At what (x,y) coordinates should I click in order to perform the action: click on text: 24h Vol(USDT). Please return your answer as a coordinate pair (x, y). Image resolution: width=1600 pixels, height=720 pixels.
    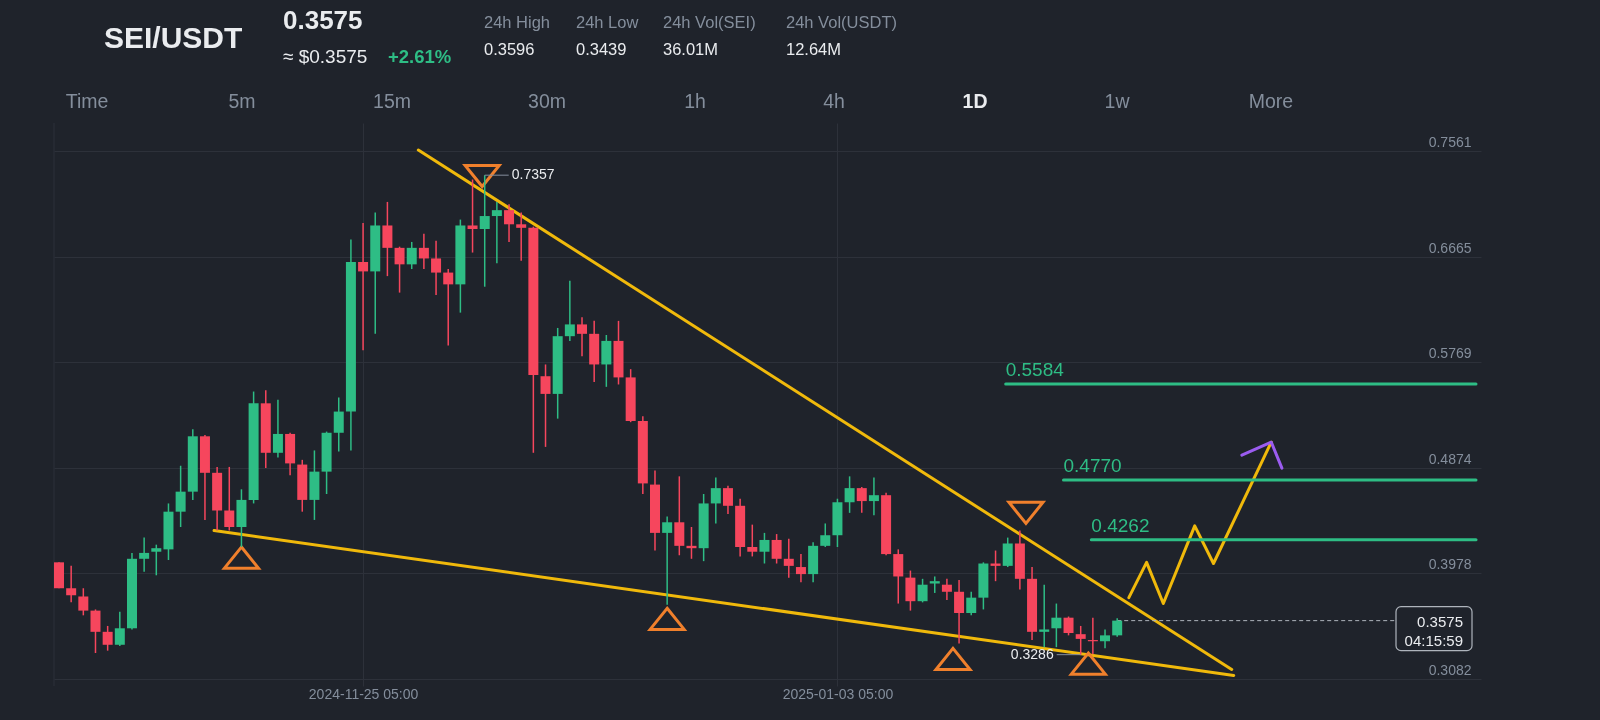
    Looking at the image, I should click on (841, 22).